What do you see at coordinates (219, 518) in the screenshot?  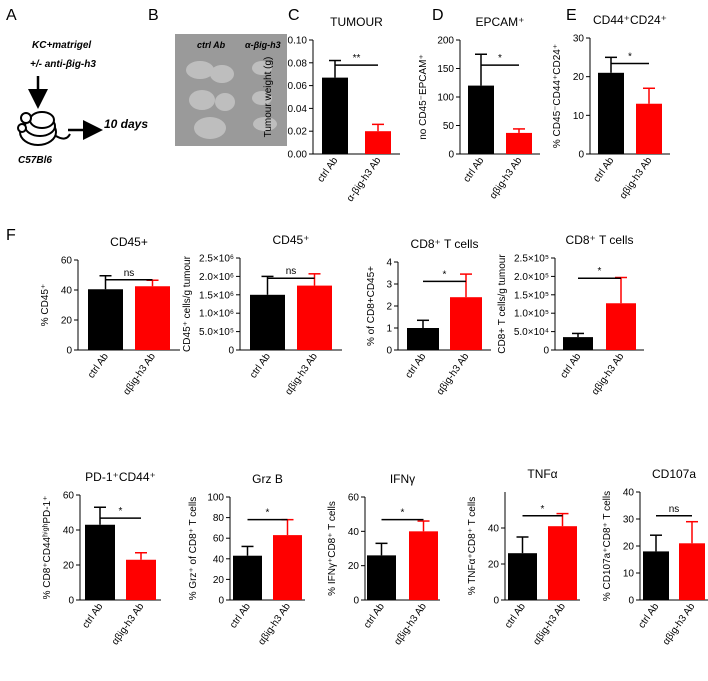 I see `y-tick-label: 80` at bounding box center [219, 518].